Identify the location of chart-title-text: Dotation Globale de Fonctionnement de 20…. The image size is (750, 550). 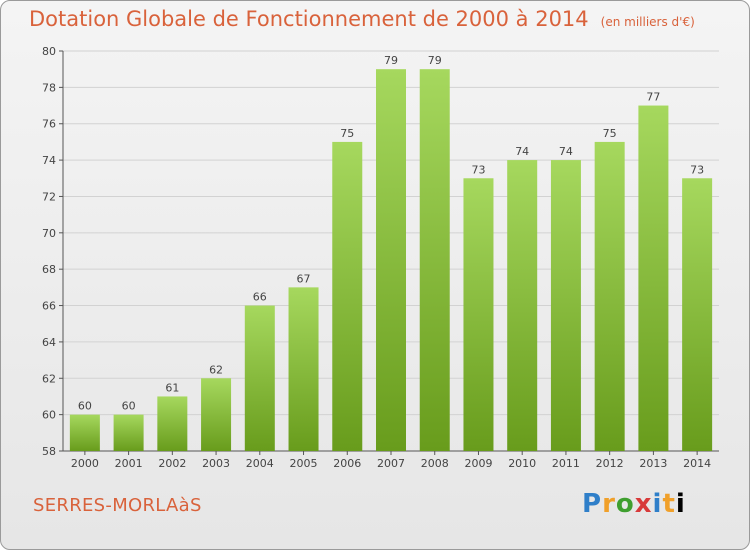
(309, 19).